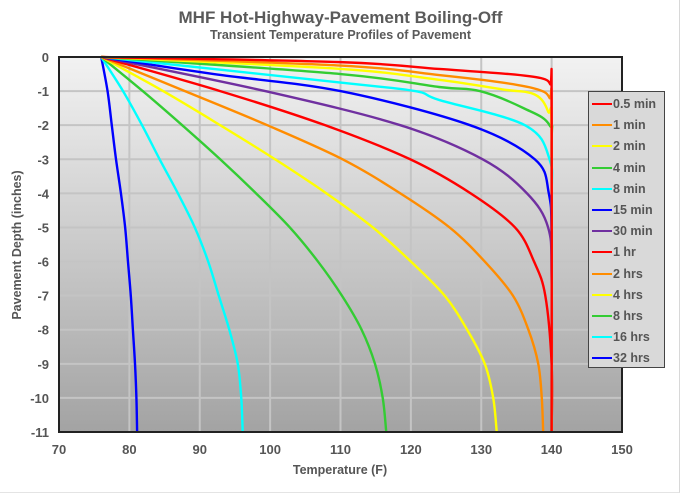 The width and height of the screenshot is (681, 494). Describe the element at coordinates (43, 227) in the screenshot. I see `y-tick-label: -5` at that location.